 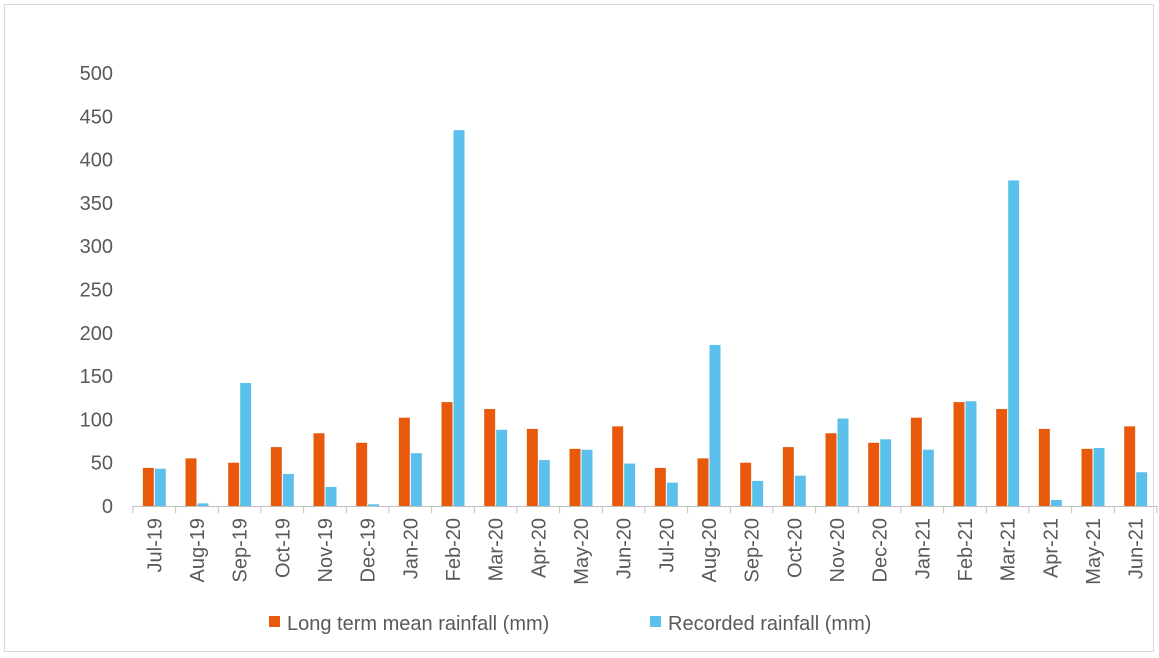 What do you see at coordinates (107, 507) in the screenshot?
I see `y-tick-label: 0` at bounding box center [107, 507].